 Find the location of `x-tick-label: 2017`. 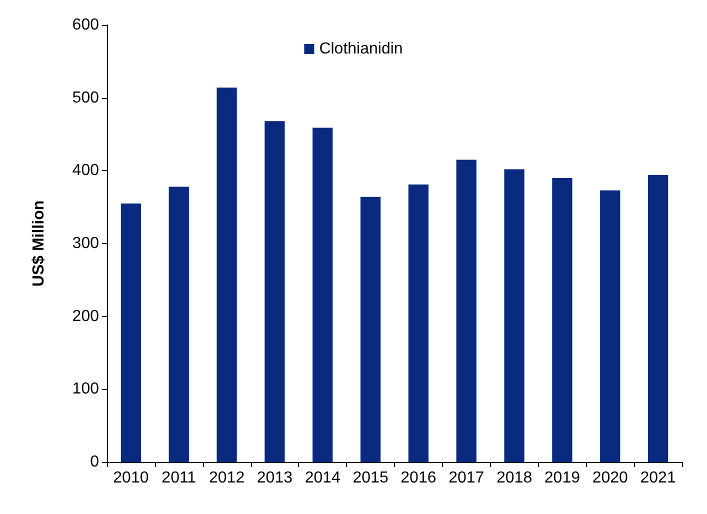

x-tick-label: 2017 is located at coordinates (466, 478).